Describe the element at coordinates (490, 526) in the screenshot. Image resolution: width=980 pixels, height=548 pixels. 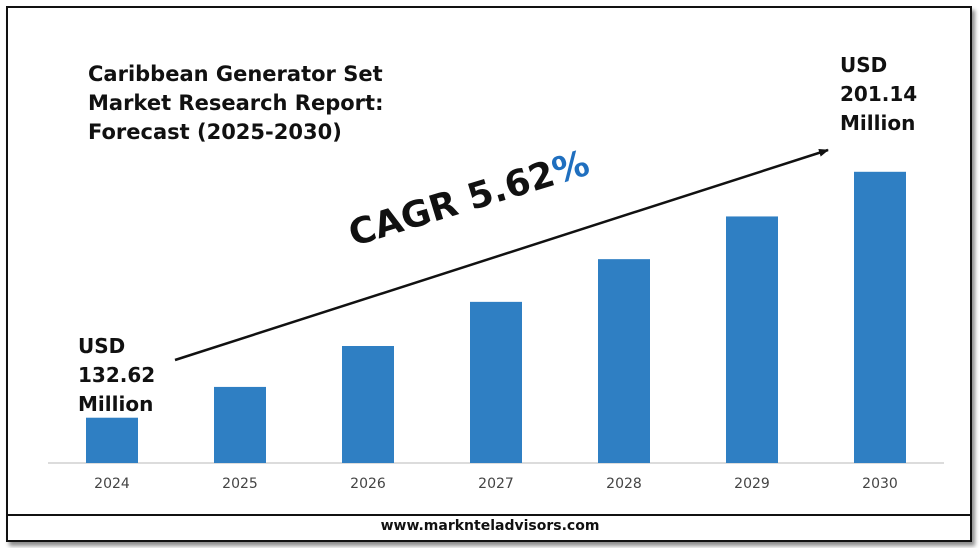
I see `footer-website: www.marknteladvisors.com` at that location.